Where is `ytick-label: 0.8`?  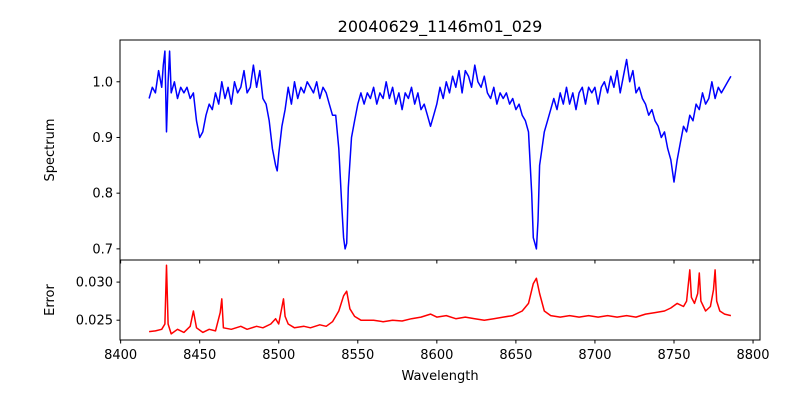
ytick-label: 0.8 is located at coordinates (102, 194).